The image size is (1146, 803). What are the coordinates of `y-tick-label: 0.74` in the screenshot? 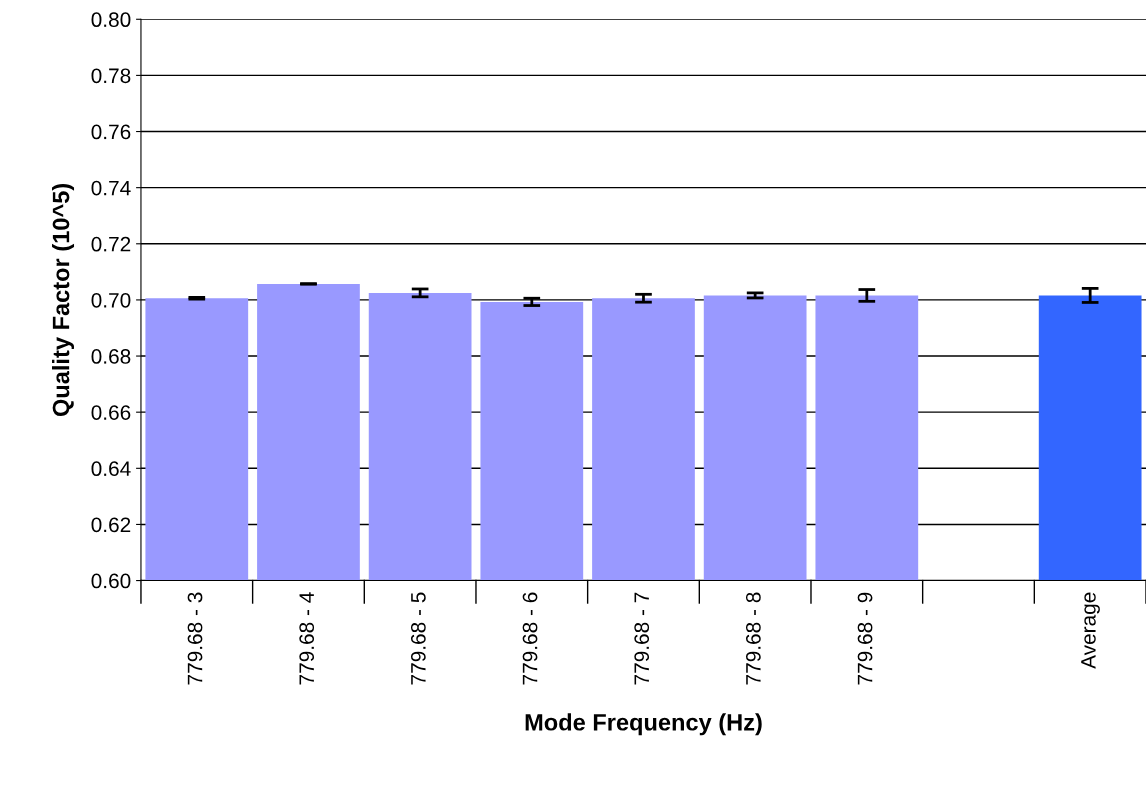 It's located at (111, 188).